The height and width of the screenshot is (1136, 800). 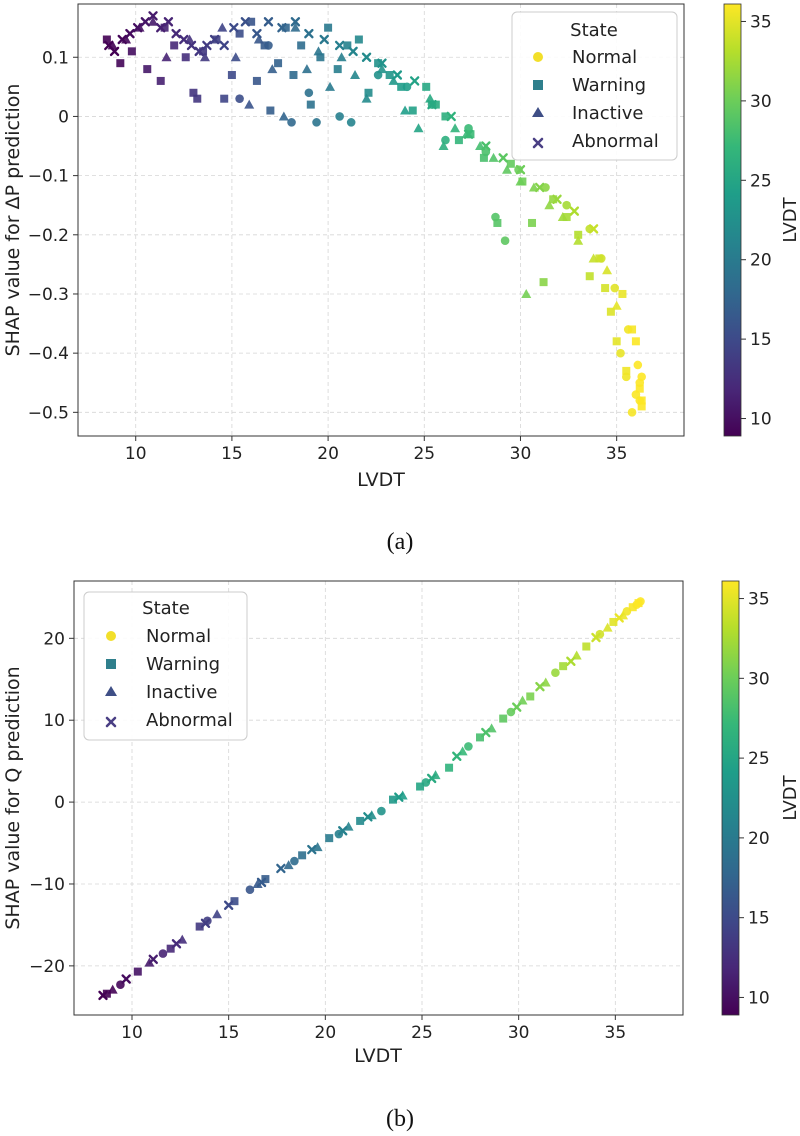 I want to click on chart-b-point-normal, so click(x=294, y=861).